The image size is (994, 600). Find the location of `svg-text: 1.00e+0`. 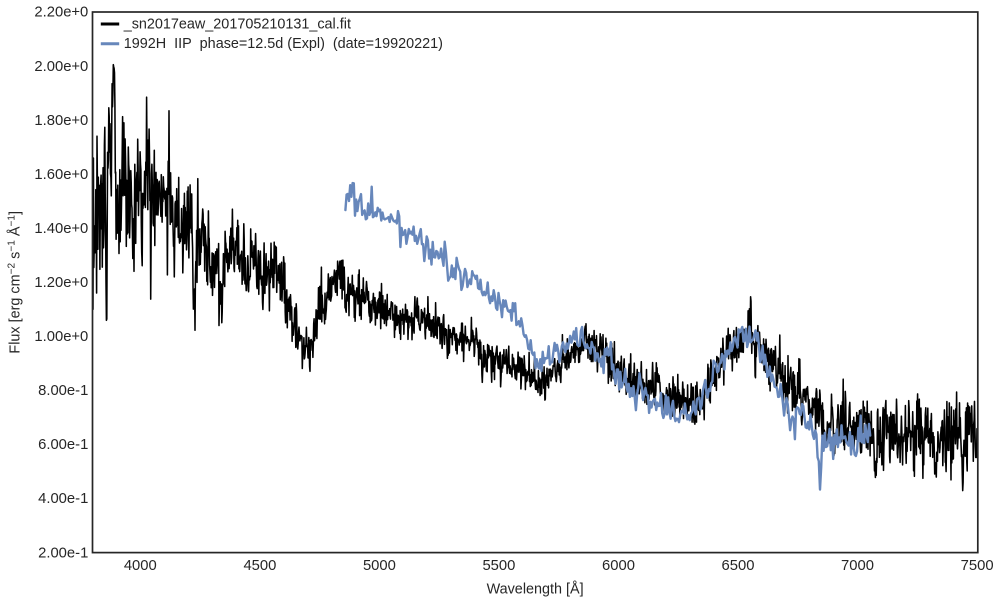

svg-text: 1.00e+0 is located at coordinates (61, 337).